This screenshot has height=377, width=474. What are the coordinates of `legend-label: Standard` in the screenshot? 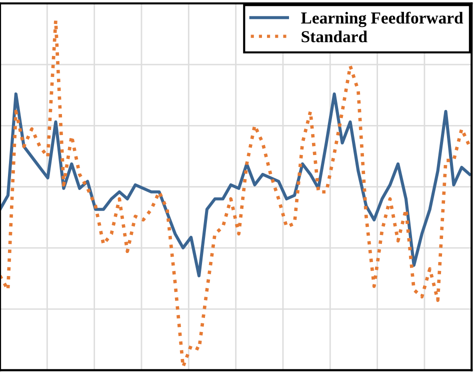 It's located at (335, 36).